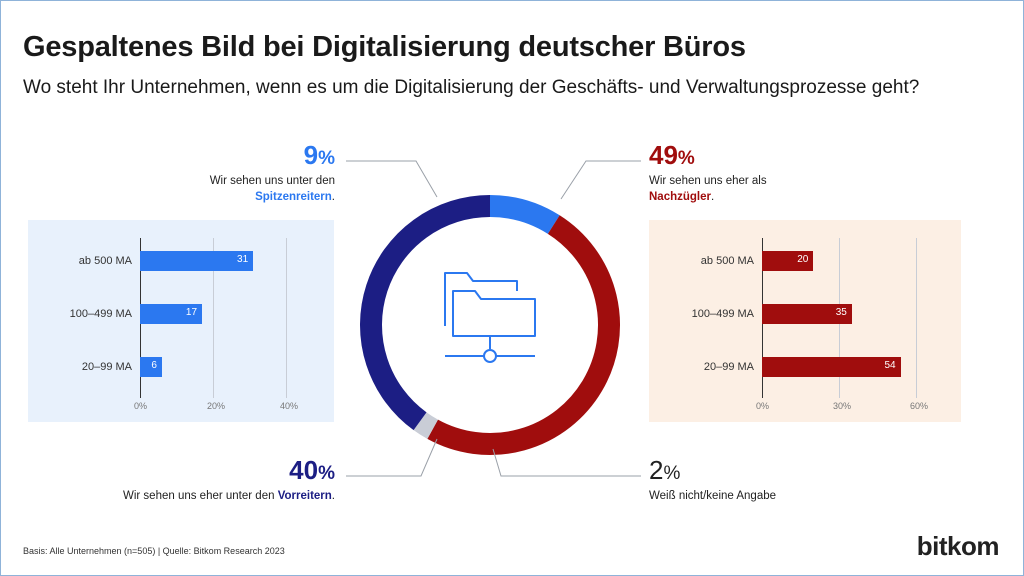  I want to click on folder-network-icon, so click(490, 317).